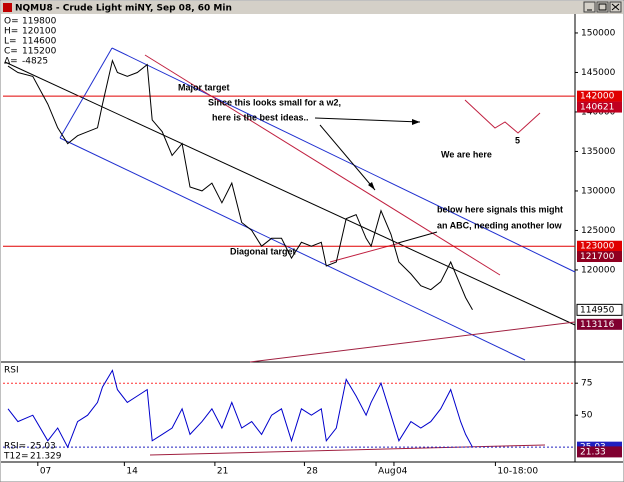 This screenshot has height=482, width=624. Describe the element at coordinates (587, 416) in the screenshot. I see `y-tick-label: 50` at that location.